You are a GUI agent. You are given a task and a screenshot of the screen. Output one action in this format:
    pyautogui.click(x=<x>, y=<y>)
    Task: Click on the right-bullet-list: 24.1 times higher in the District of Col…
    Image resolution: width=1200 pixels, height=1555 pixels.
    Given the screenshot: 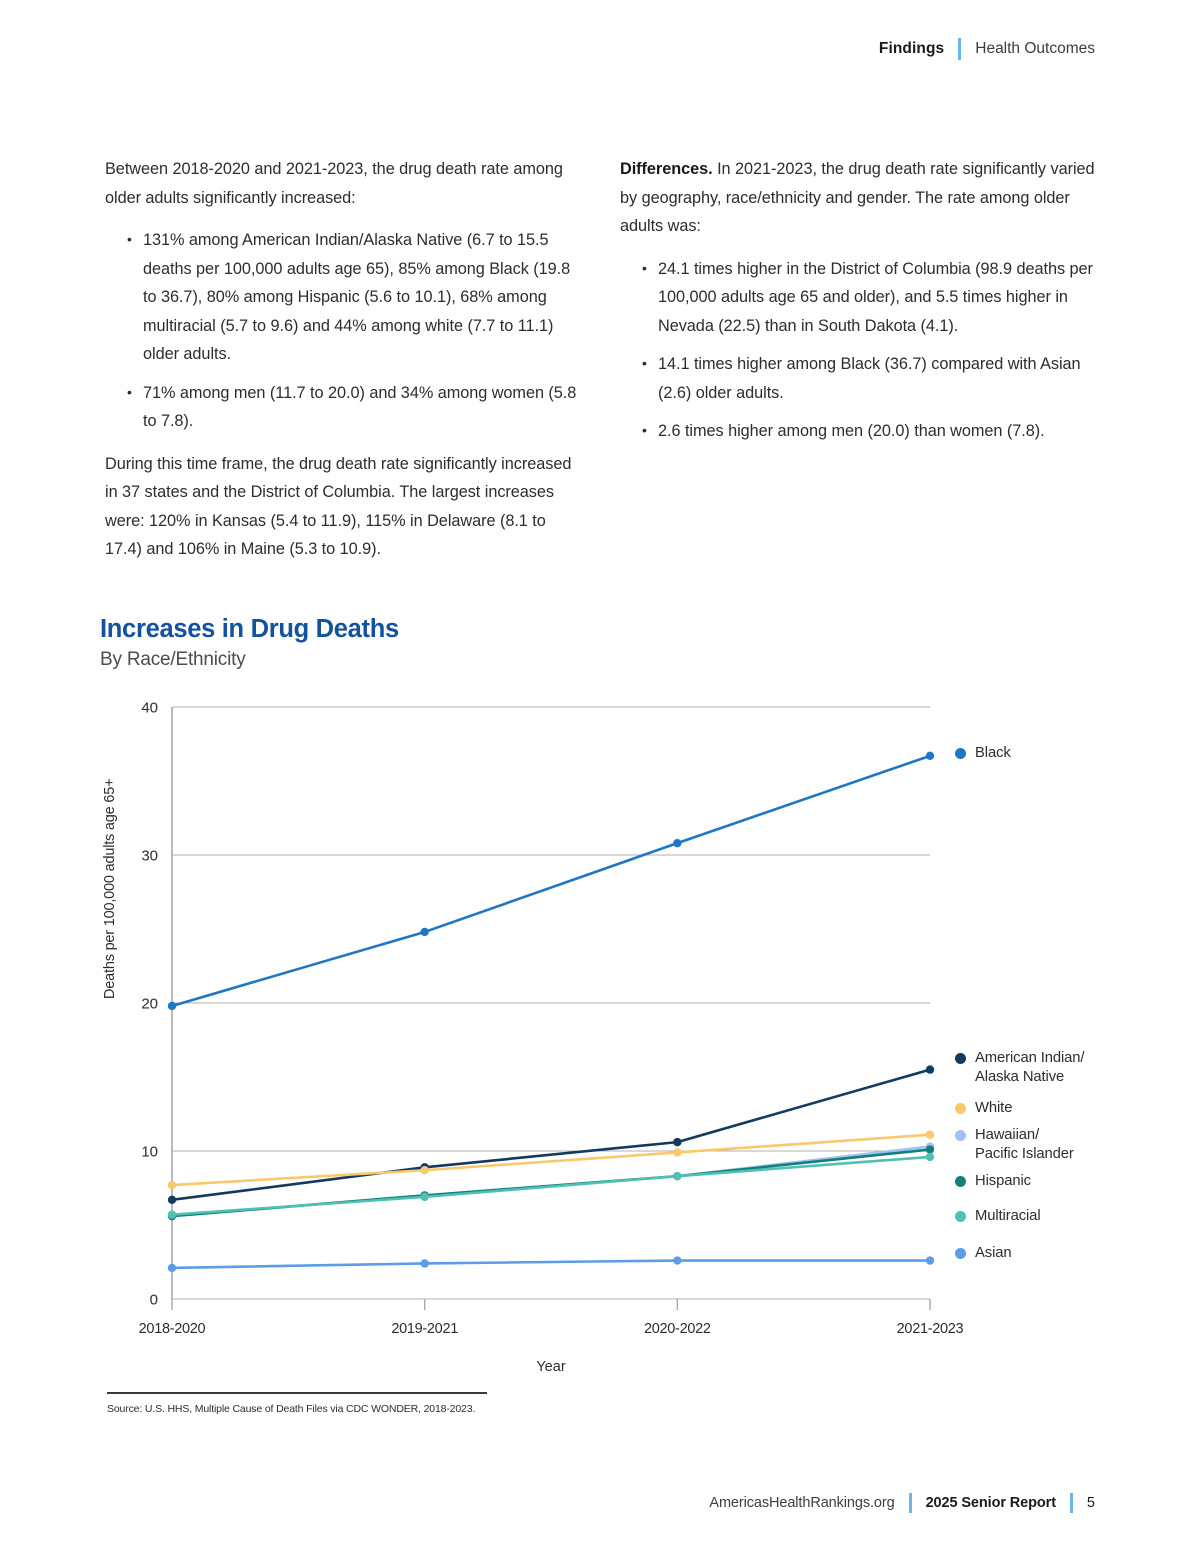 What is the action you would take?
    pyautogui.click(x=857, y=350)
    